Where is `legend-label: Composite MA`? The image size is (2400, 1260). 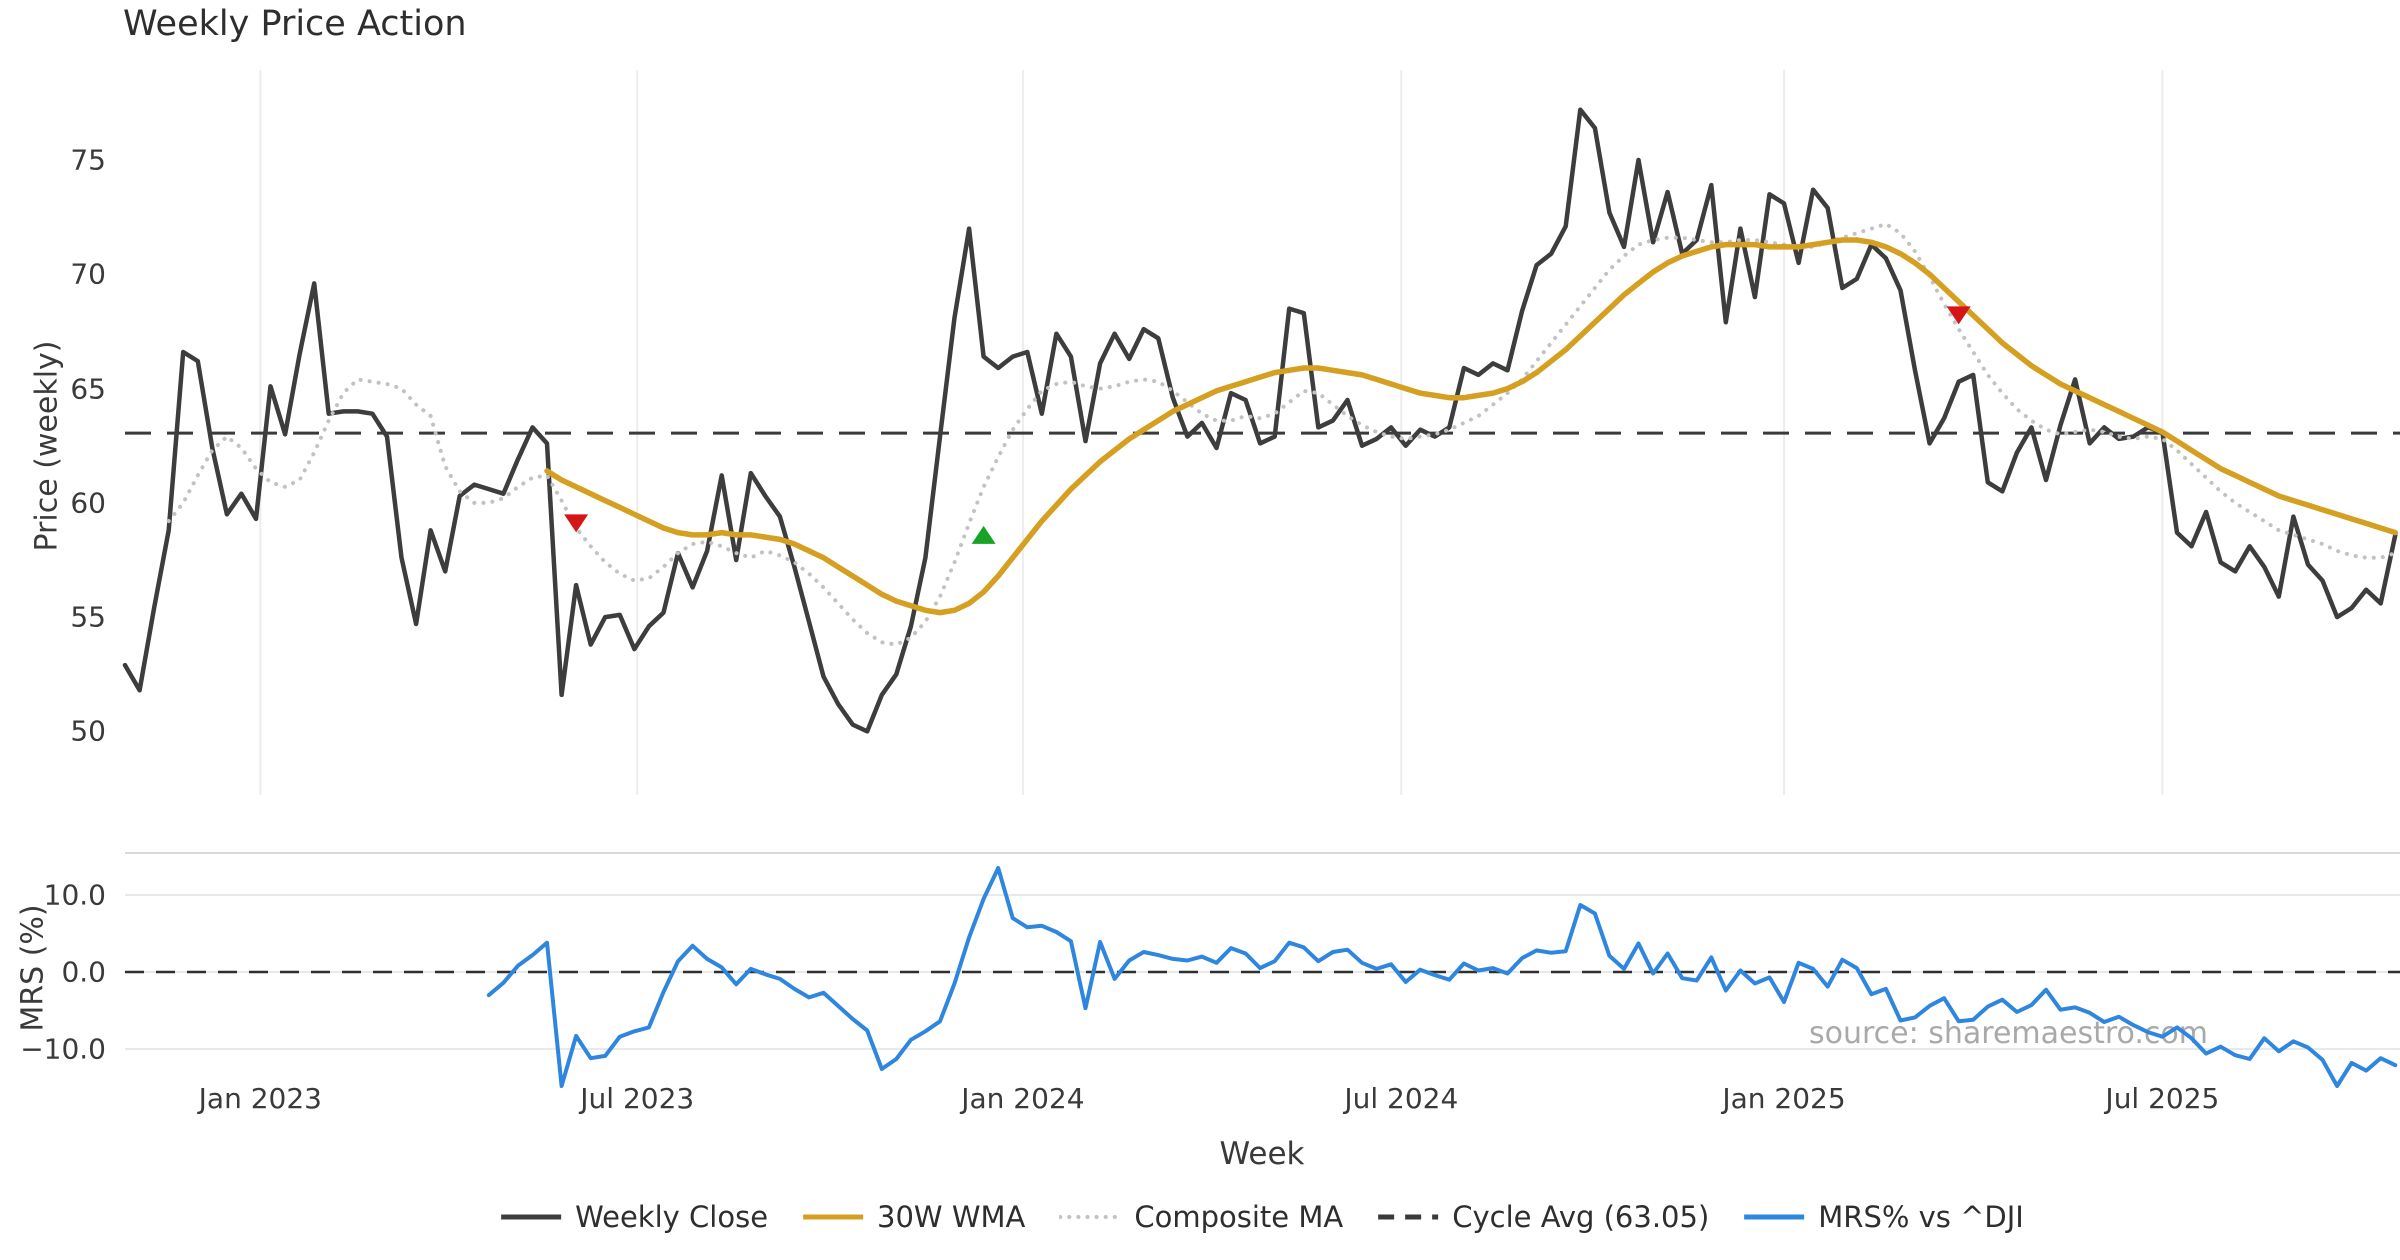
legend-label: Composite MA is located at coordinates (1239, 1217).